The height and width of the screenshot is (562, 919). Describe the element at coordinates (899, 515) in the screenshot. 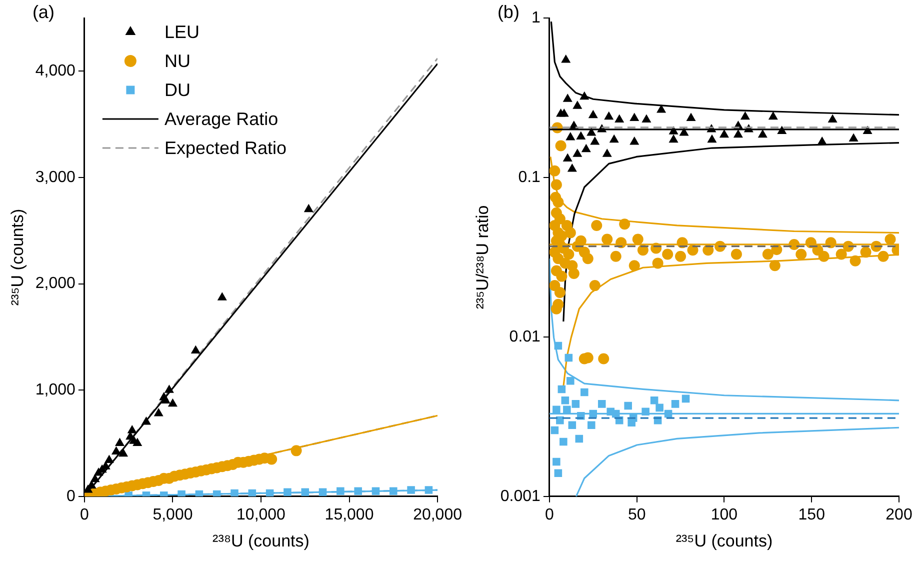

I see `x-tick-label: 200` at that location.